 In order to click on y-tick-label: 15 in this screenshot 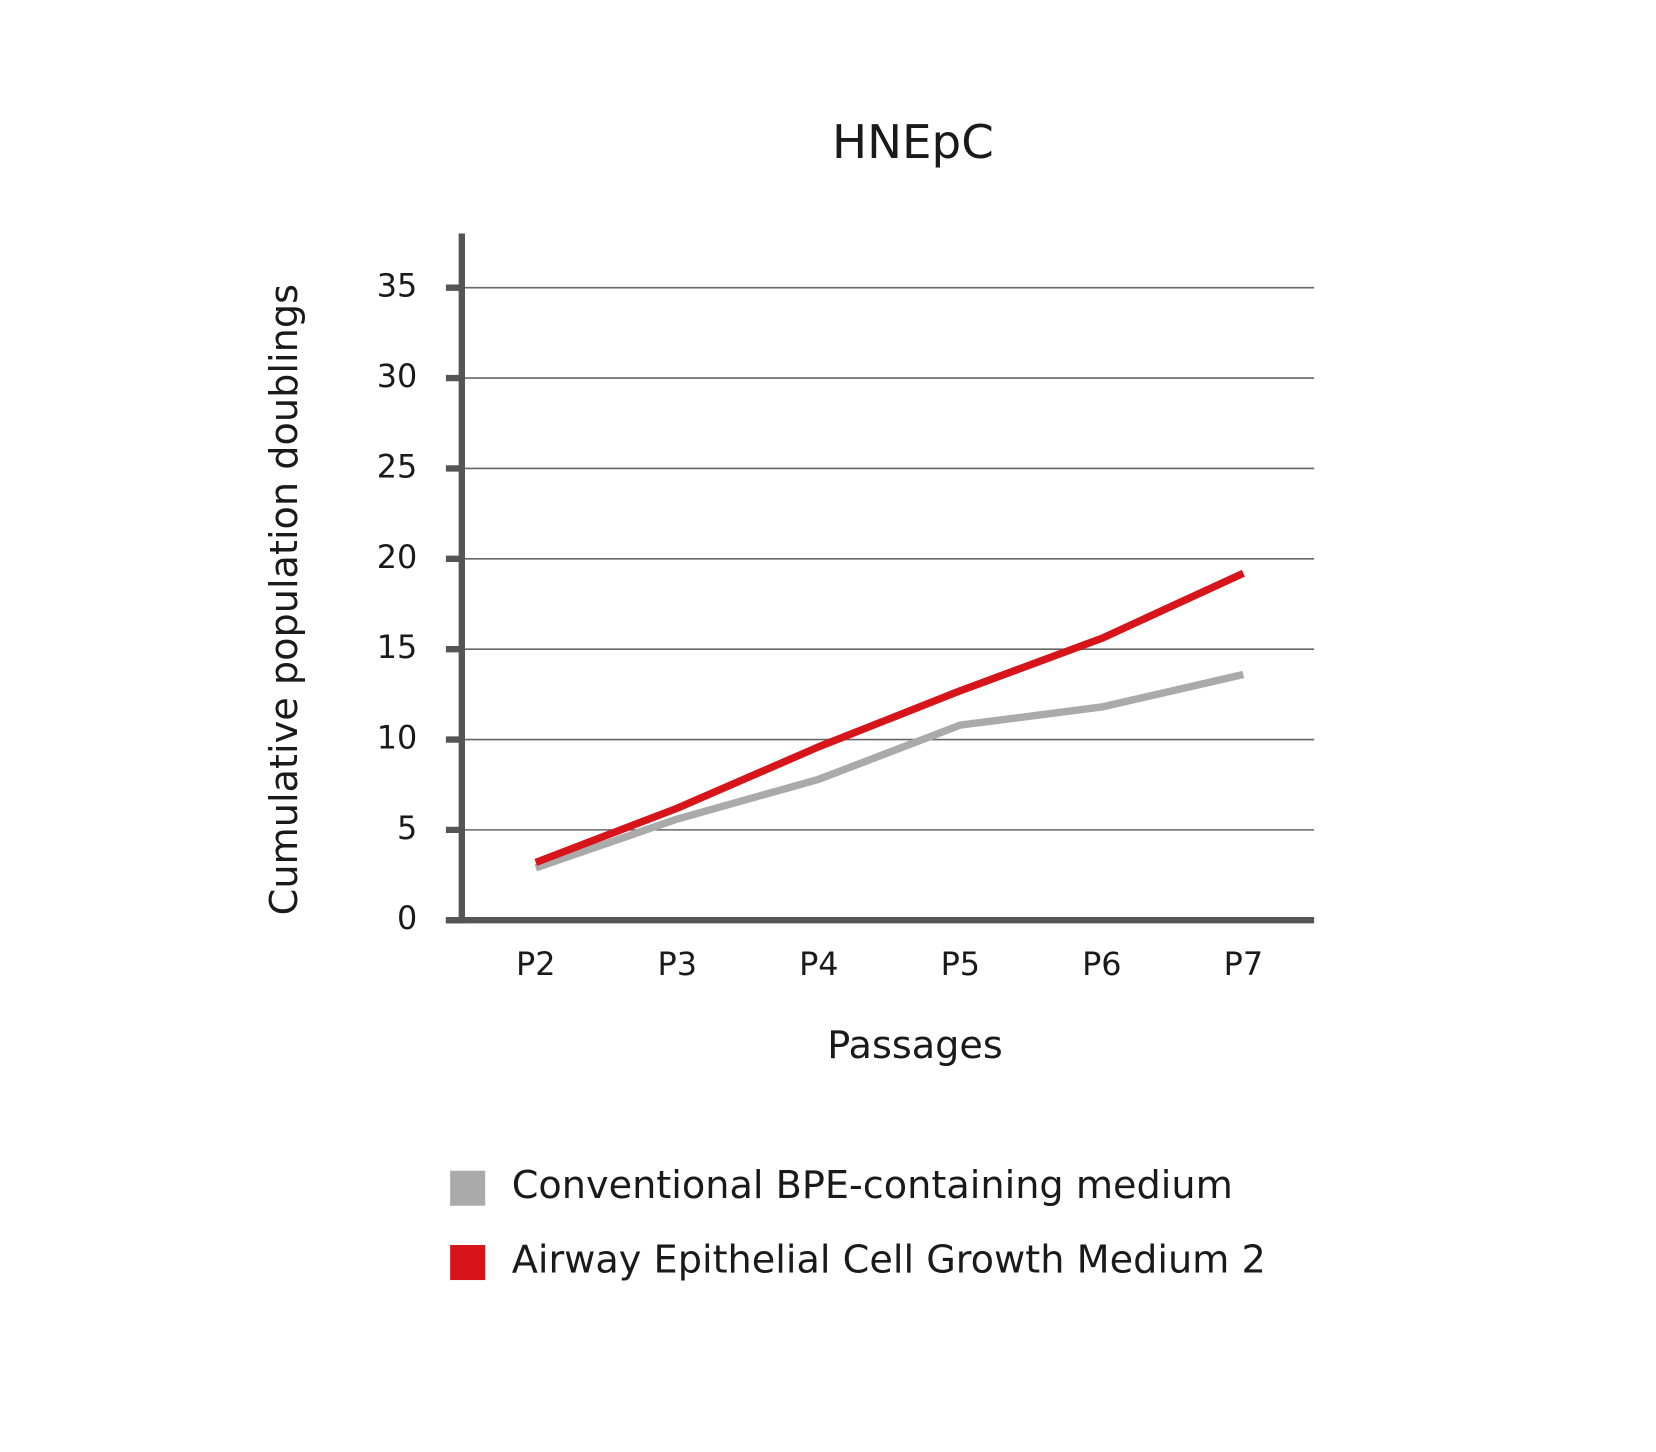, I will do `click(397, 647)`.